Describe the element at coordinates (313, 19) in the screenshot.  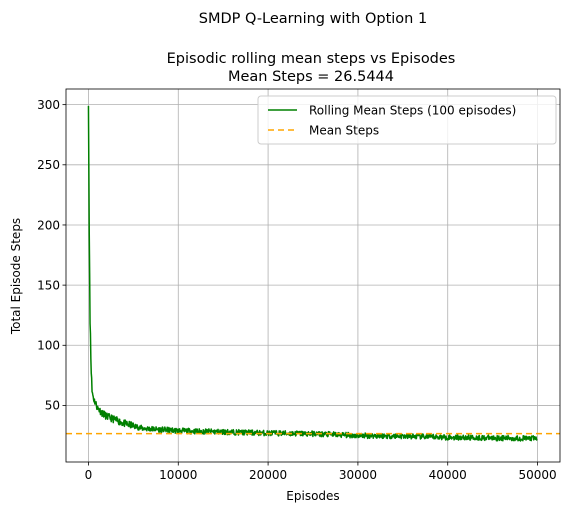
I see `chart-suptitle: SMDP Q-Learning with Option 1` at that location.